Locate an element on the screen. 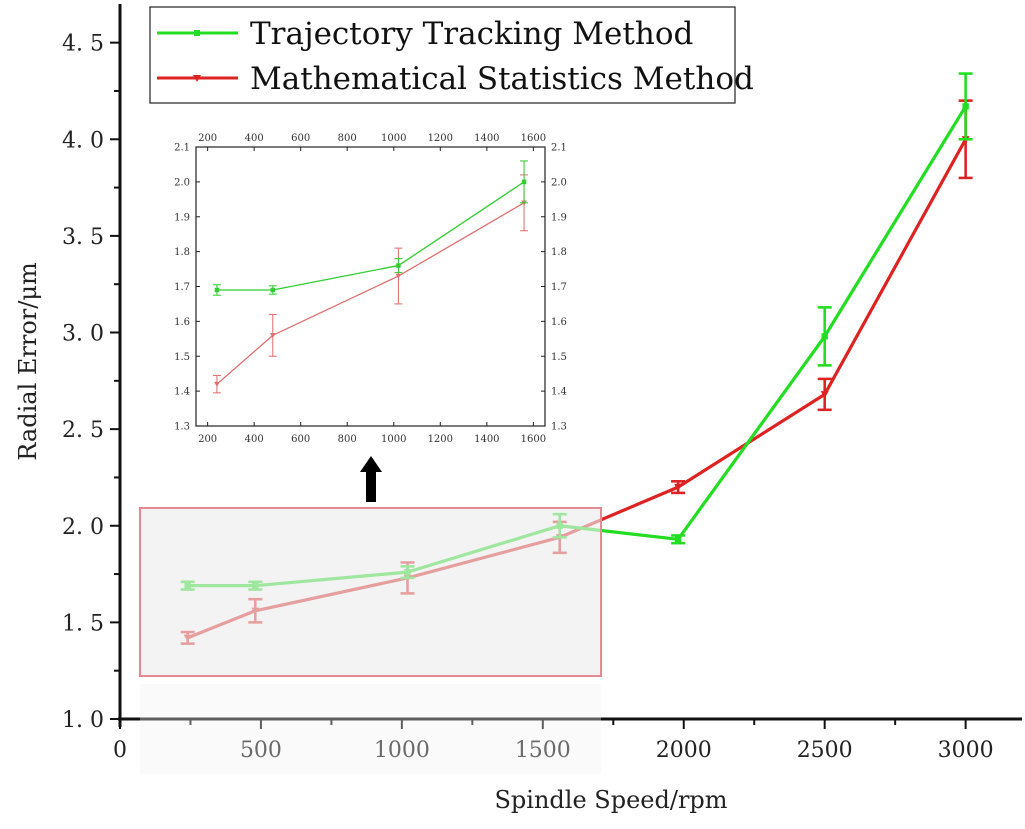 The width and height of the screenshot is (1025, 829). x-tick-label: 1500 is located at coordinates (543, 750).